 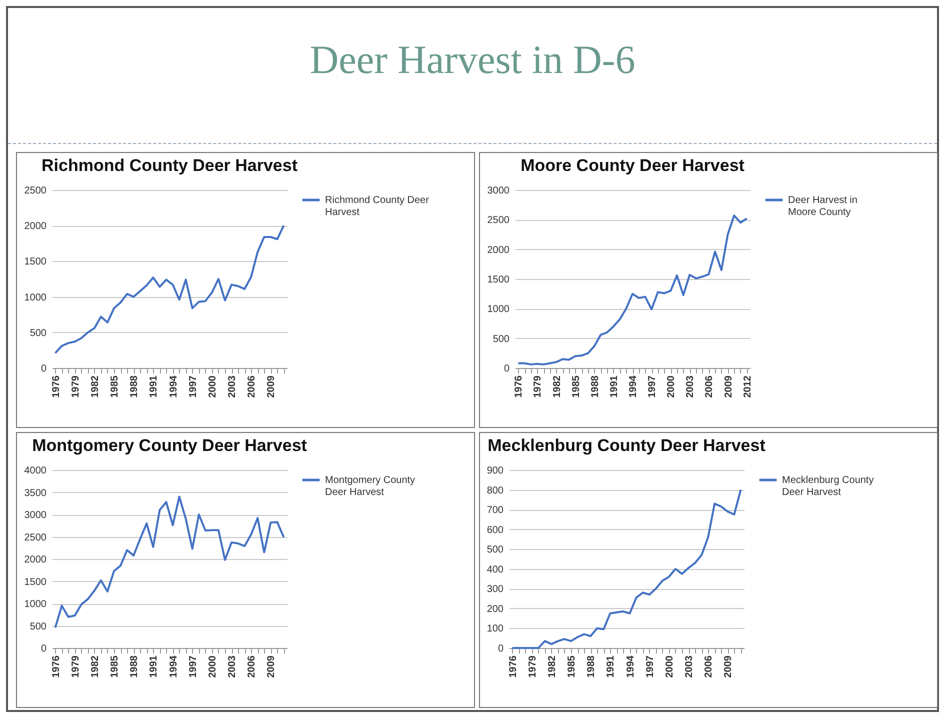 I want to click on text: Deer Harvest in D-6, so click(x=473, y=59).